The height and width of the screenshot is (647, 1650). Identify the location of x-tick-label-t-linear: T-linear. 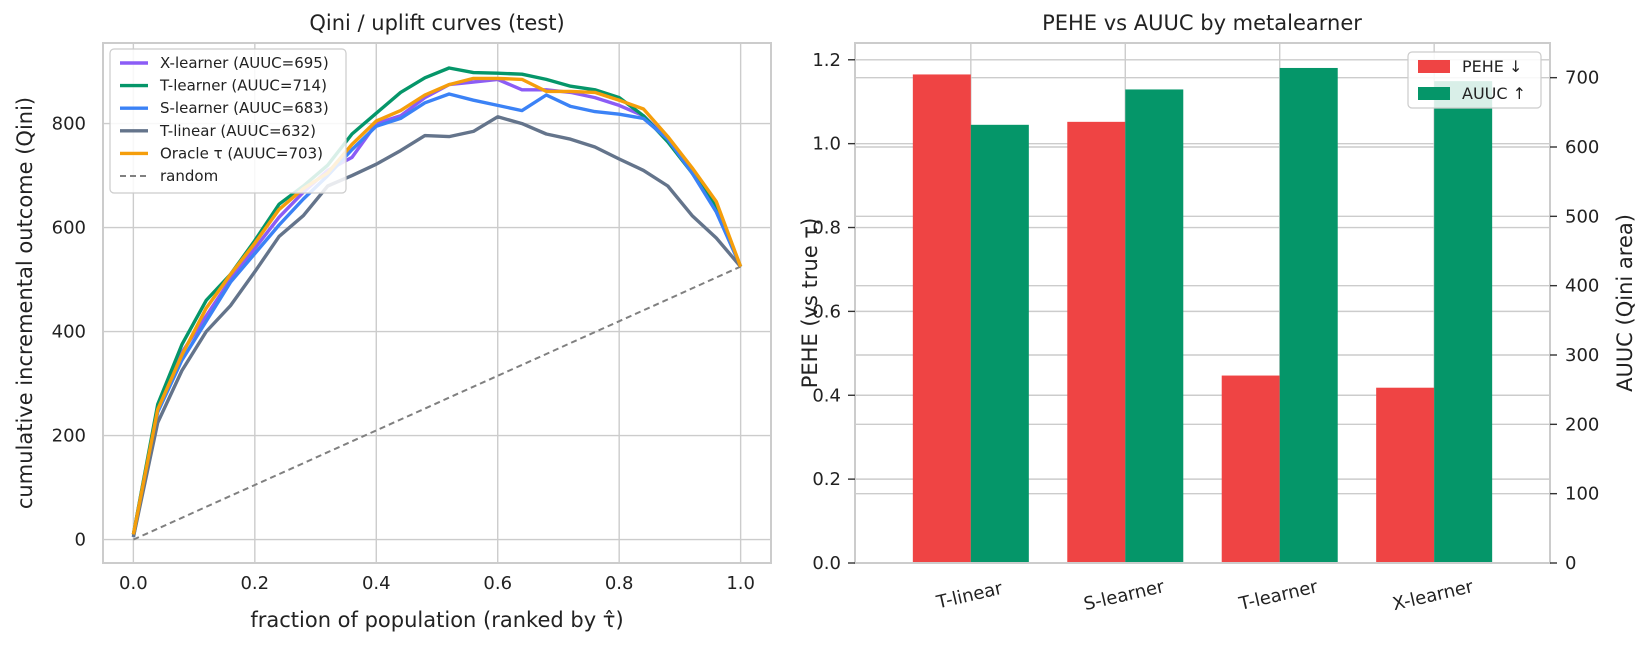
(969, 596).